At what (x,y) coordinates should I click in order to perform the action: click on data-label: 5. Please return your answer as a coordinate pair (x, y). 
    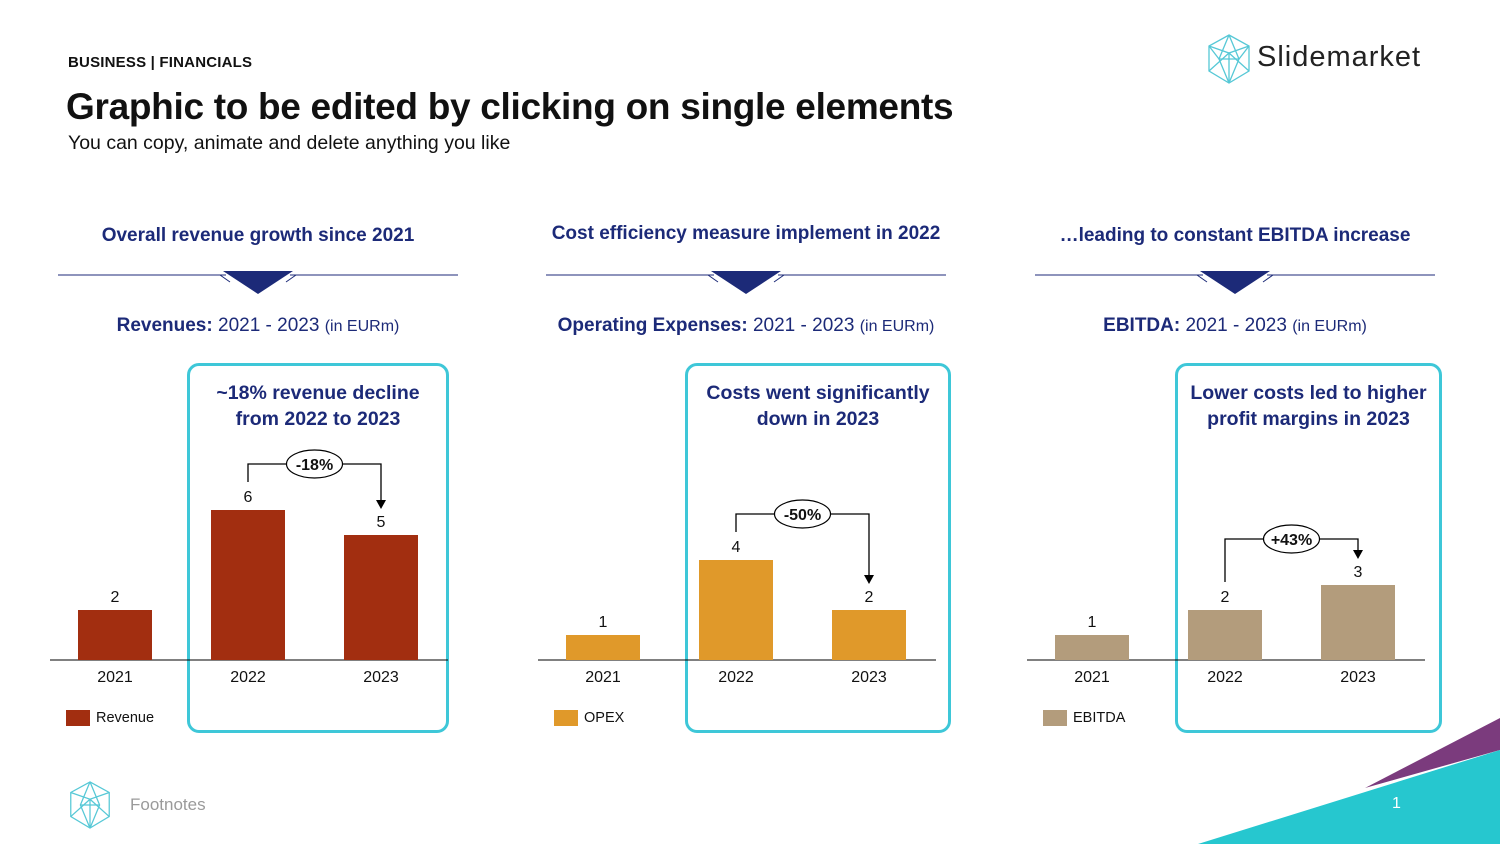
    Looking at the image, I should click on (381, 522).